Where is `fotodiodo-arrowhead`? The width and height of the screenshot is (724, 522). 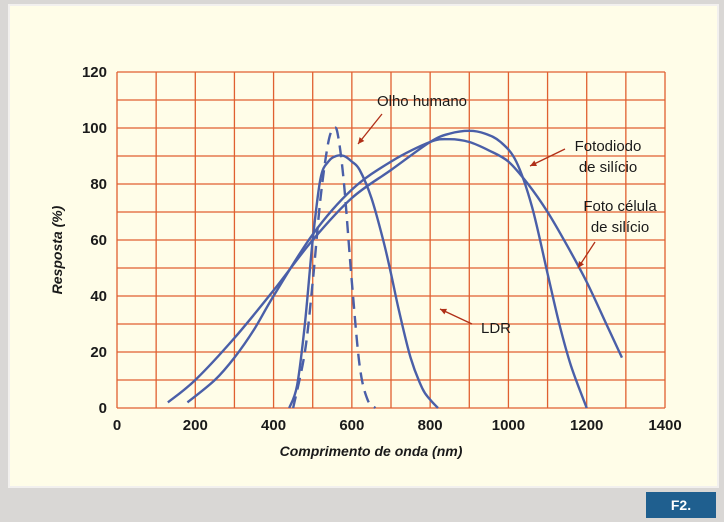
fotodiodo-arrowhead is located at coordinates (533, 163).